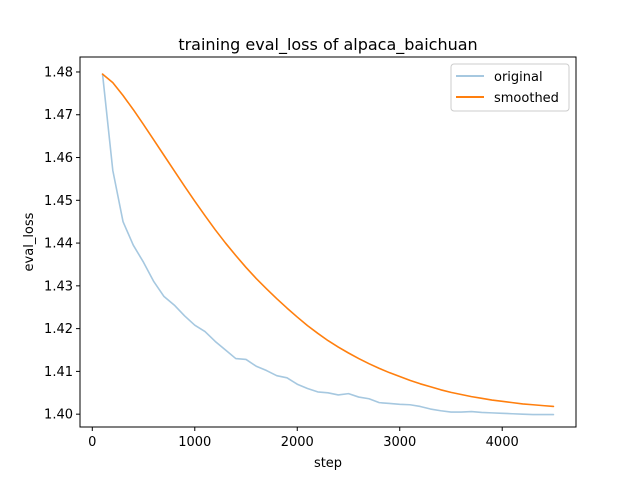 This screenshot has width=640, height=480. What do you see at coordinates (92, 442) in the screenshot?
I see `x-tick-label: 0` at bounding box center [92, 442].